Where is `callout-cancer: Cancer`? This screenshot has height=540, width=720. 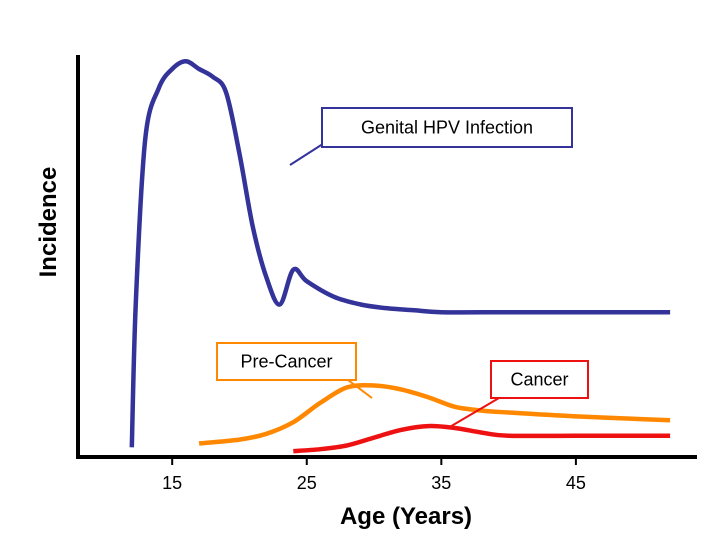
callout-cancer: Cancer is located at coordinates (518, 394).